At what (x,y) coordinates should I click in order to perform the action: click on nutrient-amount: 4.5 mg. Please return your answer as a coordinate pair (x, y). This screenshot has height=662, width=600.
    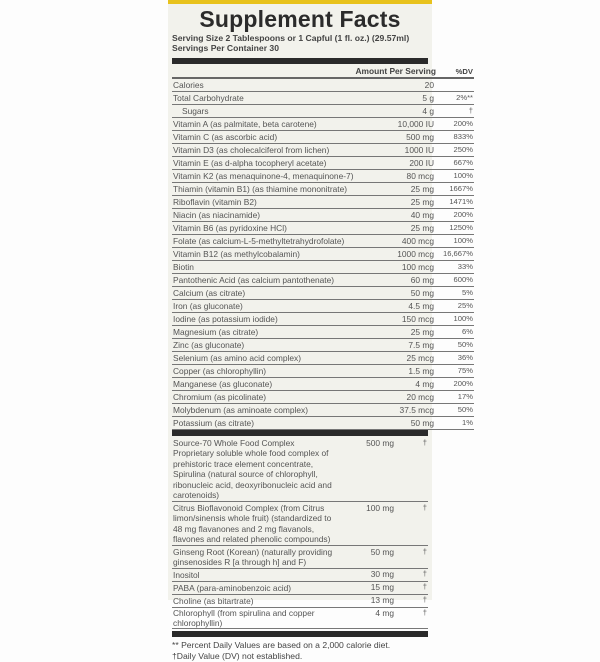
    Looking at the image, I should click on (398, 306).